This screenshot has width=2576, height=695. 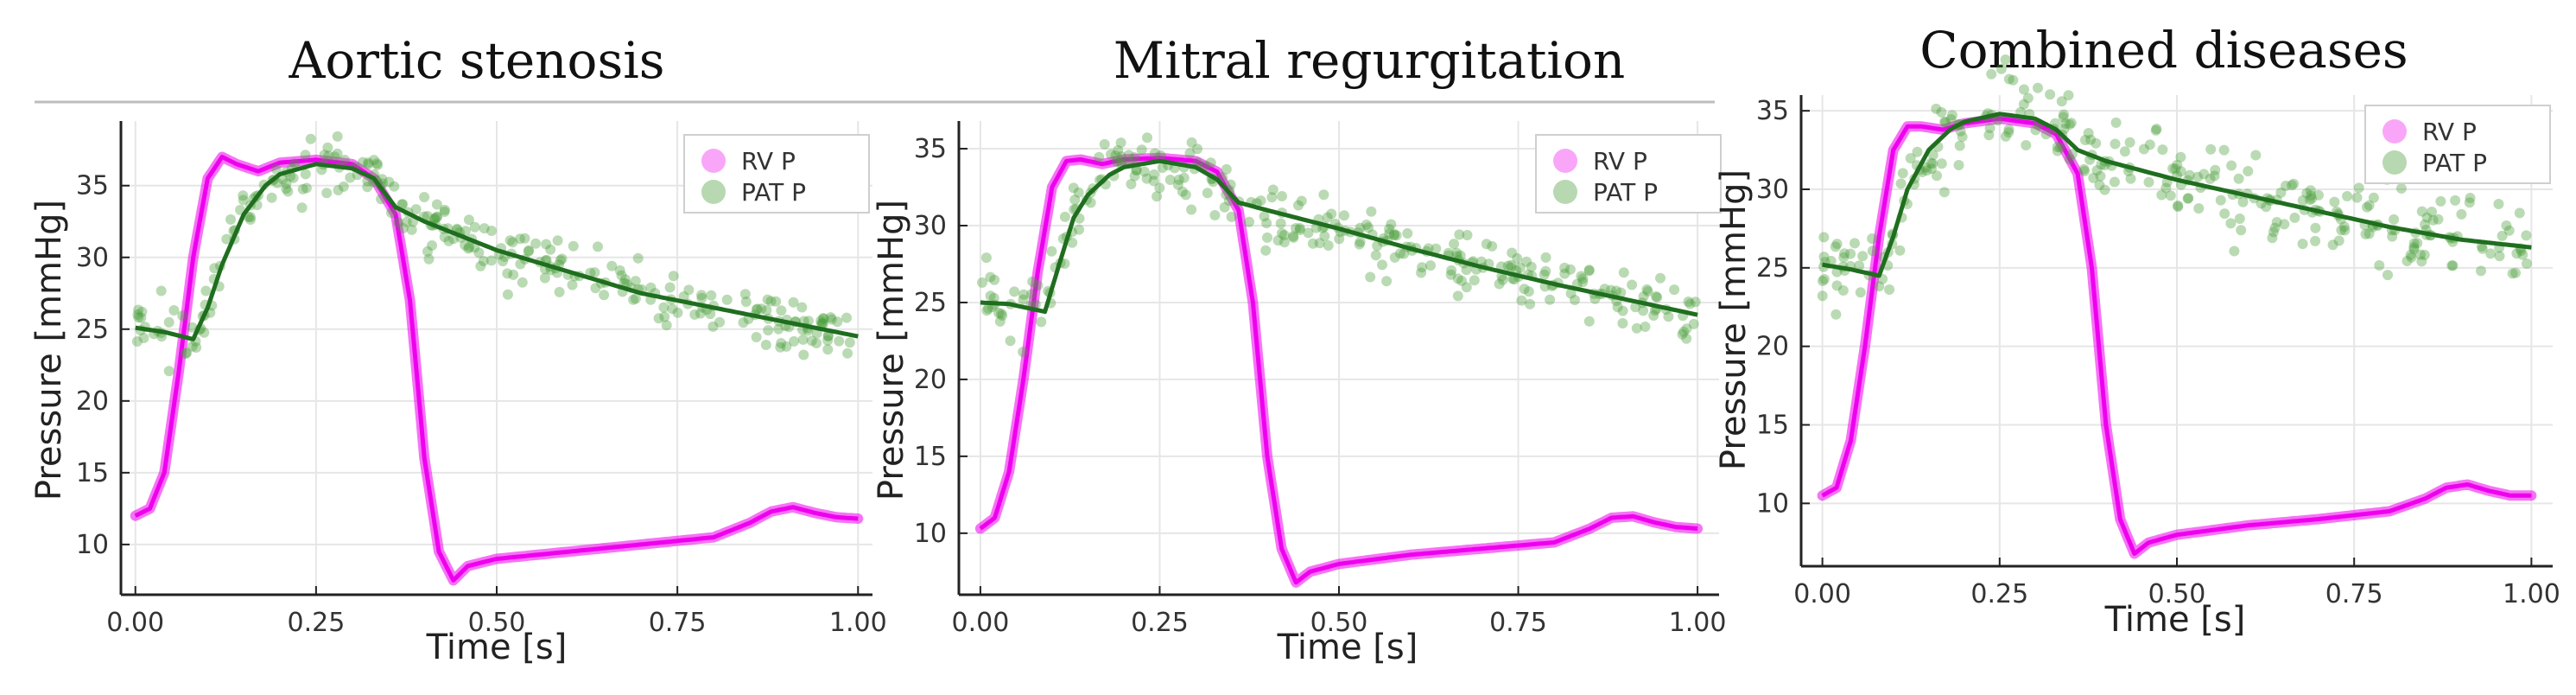 I want to click on y-axis-label: Pressure [mmHg], so click(x=1734, y=319).